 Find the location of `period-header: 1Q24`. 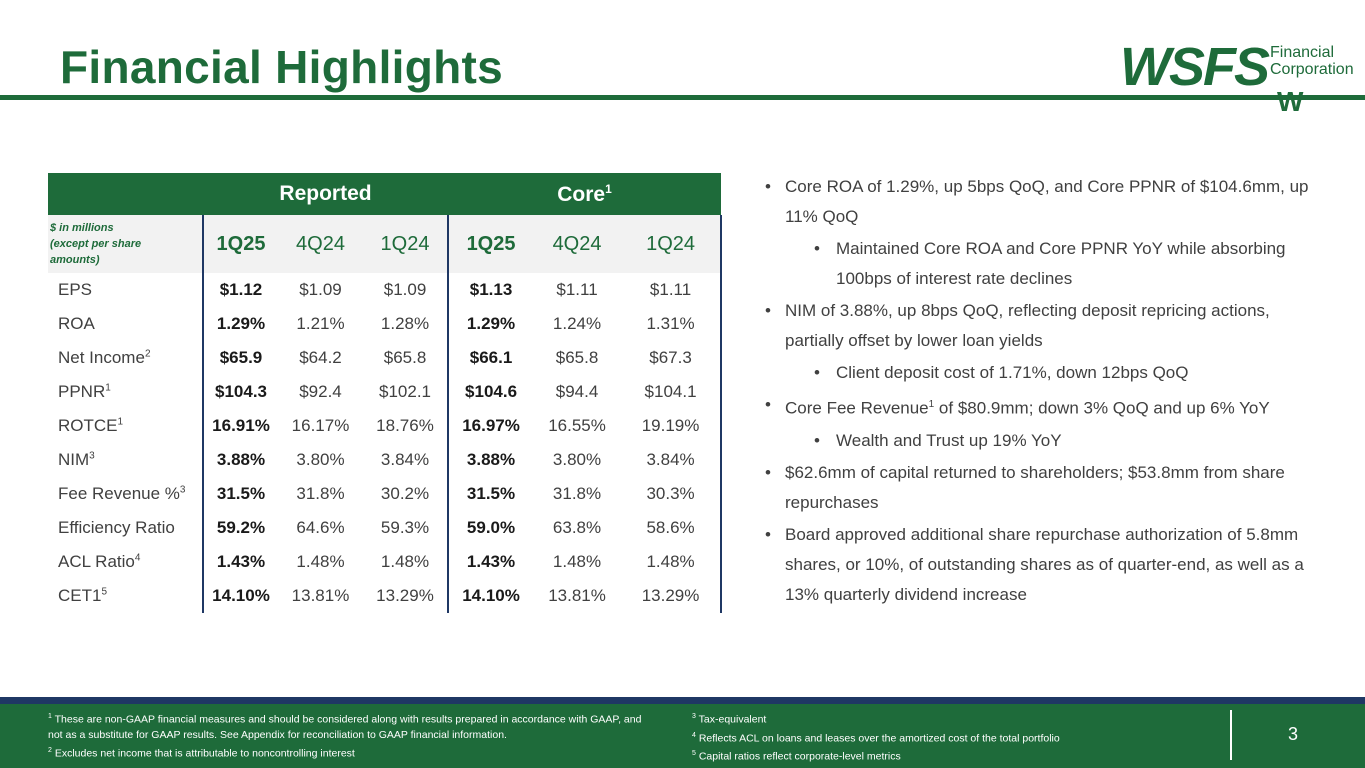

period-header: 1Q24 is located at coordinates (672, 244).